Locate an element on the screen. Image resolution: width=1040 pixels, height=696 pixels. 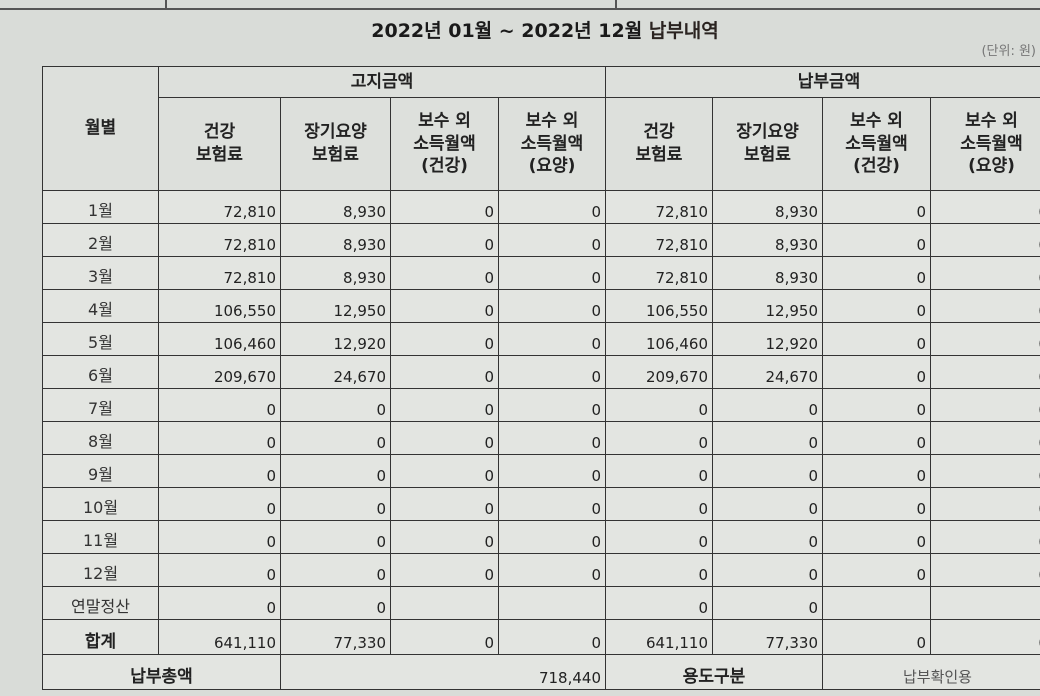
month-cell: 9월 is located at coordinates (100, 471).